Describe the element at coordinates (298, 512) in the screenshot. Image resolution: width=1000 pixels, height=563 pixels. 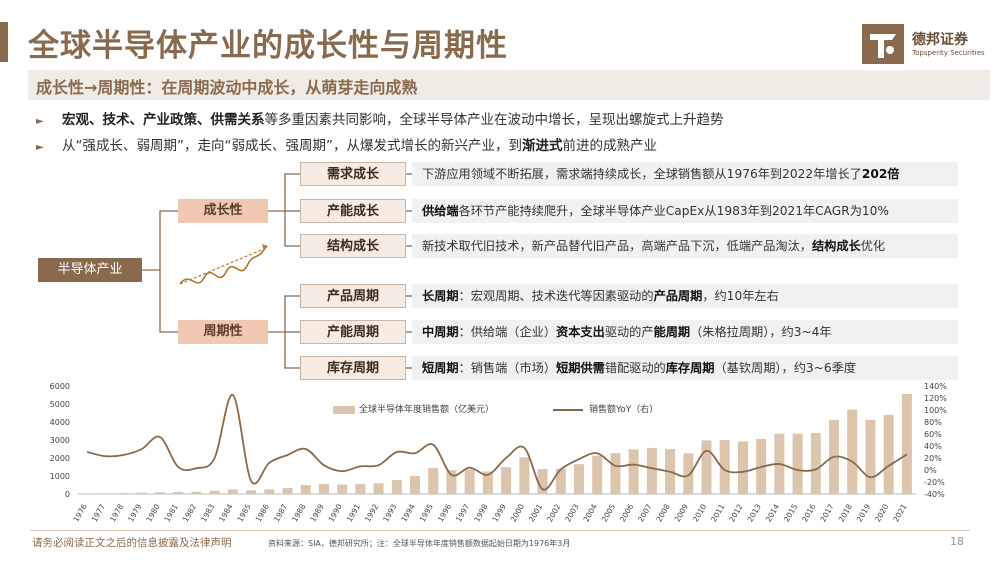
I see `x-tick-label: 1988` at that location.